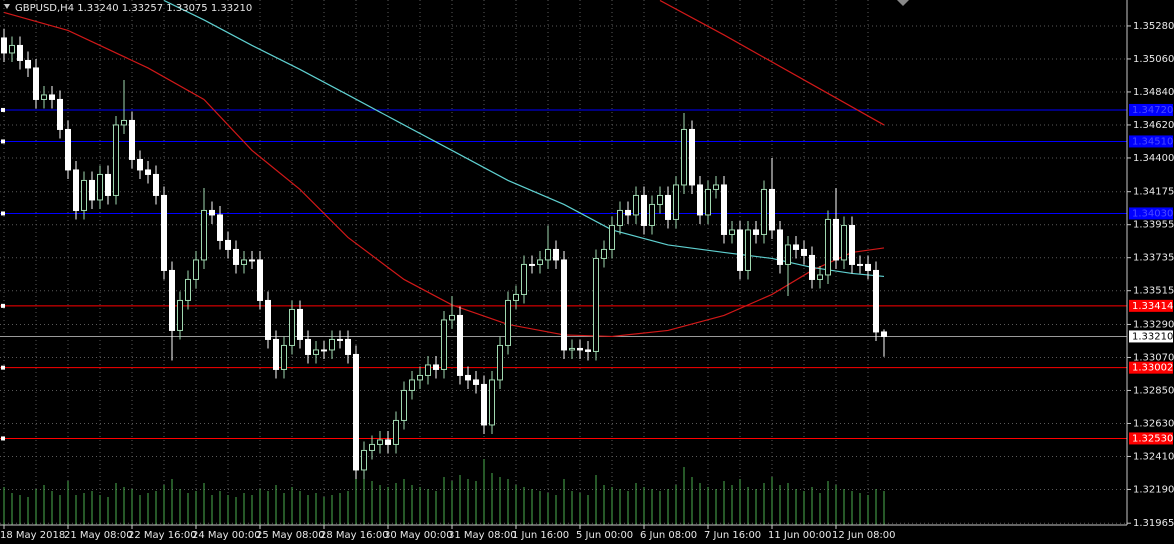  Describe the element at coordinates (1153, 423) in the screenshot. I see `y-tick-label: 1.32630` at that location.